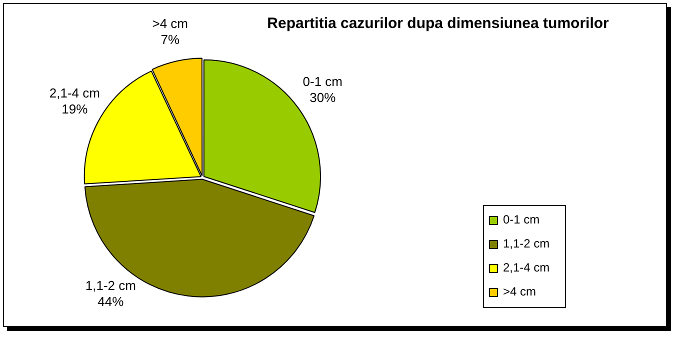  I want to click on legend-label: 0-1 cm, so click(521, 219).